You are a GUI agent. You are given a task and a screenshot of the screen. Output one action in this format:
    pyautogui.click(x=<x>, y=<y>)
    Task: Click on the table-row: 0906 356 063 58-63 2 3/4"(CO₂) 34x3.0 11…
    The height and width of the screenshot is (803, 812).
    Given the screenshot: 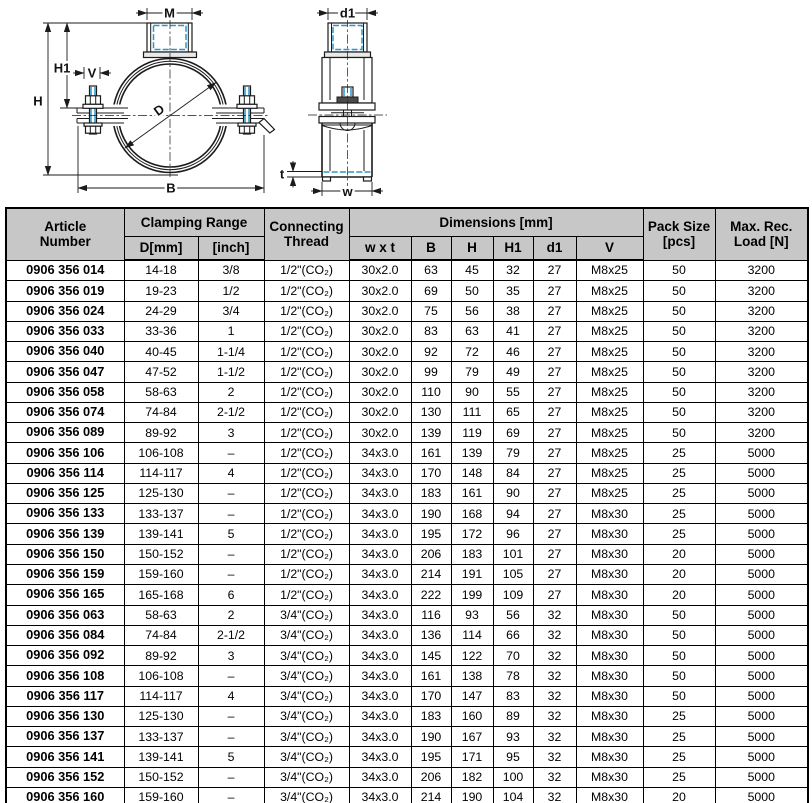 What is the action you would take?
    pyautogui.click(x=407, y=615)
    